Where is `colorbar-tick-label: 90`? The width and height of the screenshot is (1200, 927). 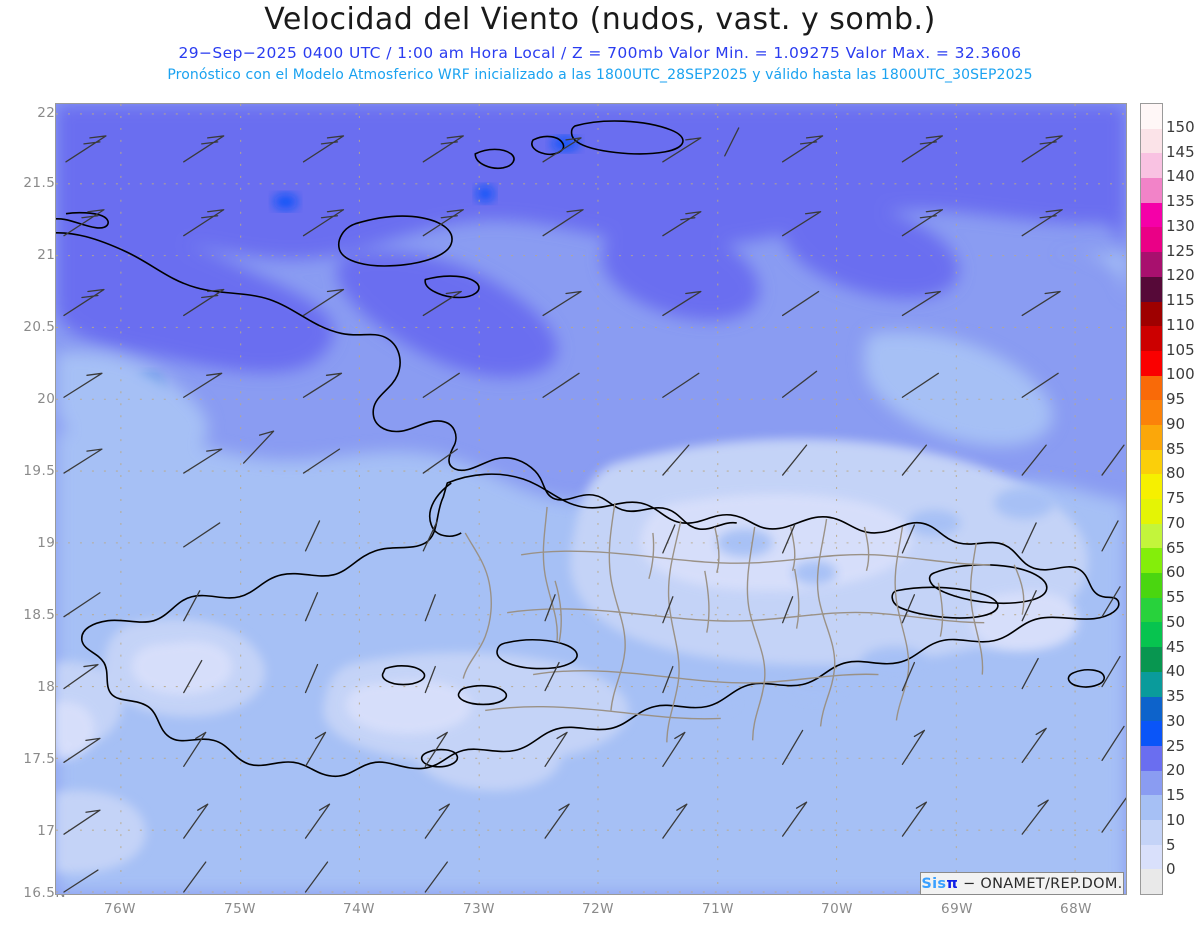 colorbar-tick-label: 90 is located at coordinates (1176, 423).